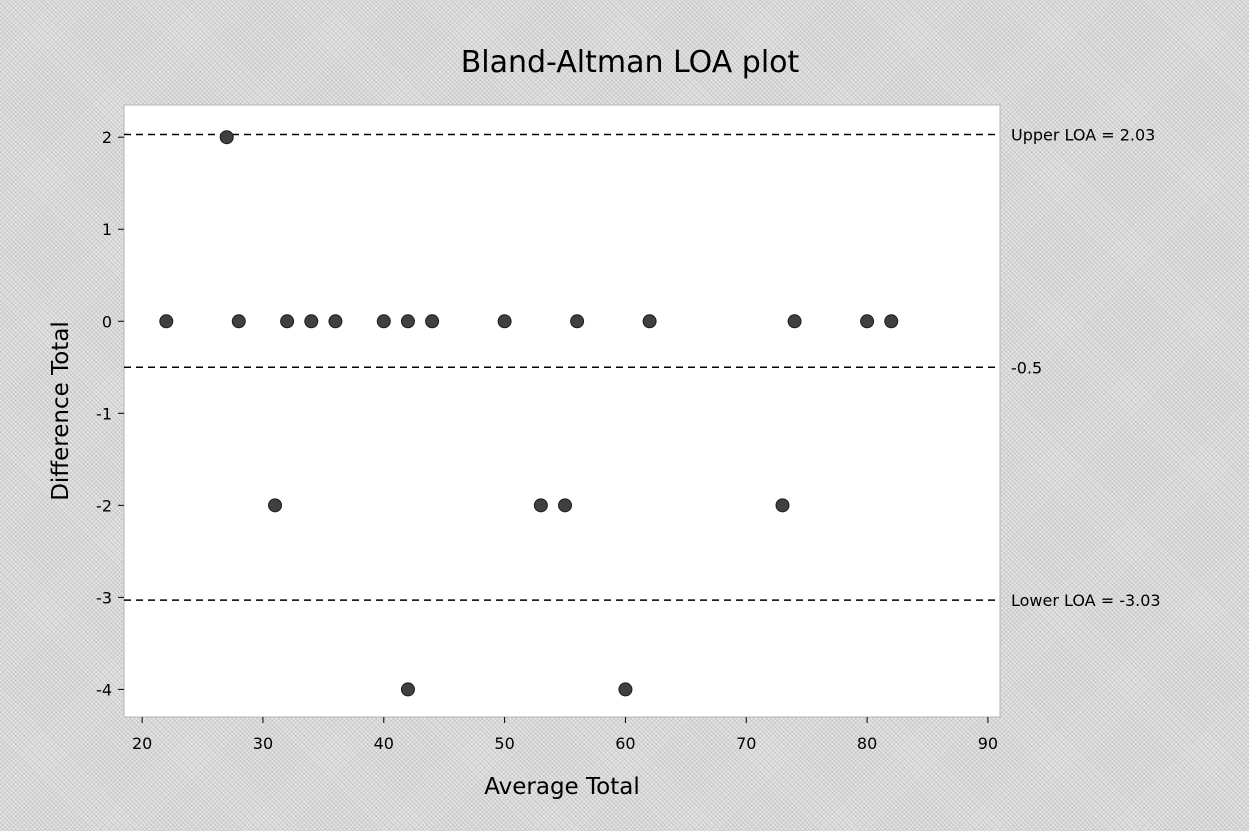 Image resolution: width=1249 pixels, height=831 pixels. Describe the element at coordinates (630, 62) in the screenshot. I see `chart-title: Bland-Altman LOA plot` at that location.